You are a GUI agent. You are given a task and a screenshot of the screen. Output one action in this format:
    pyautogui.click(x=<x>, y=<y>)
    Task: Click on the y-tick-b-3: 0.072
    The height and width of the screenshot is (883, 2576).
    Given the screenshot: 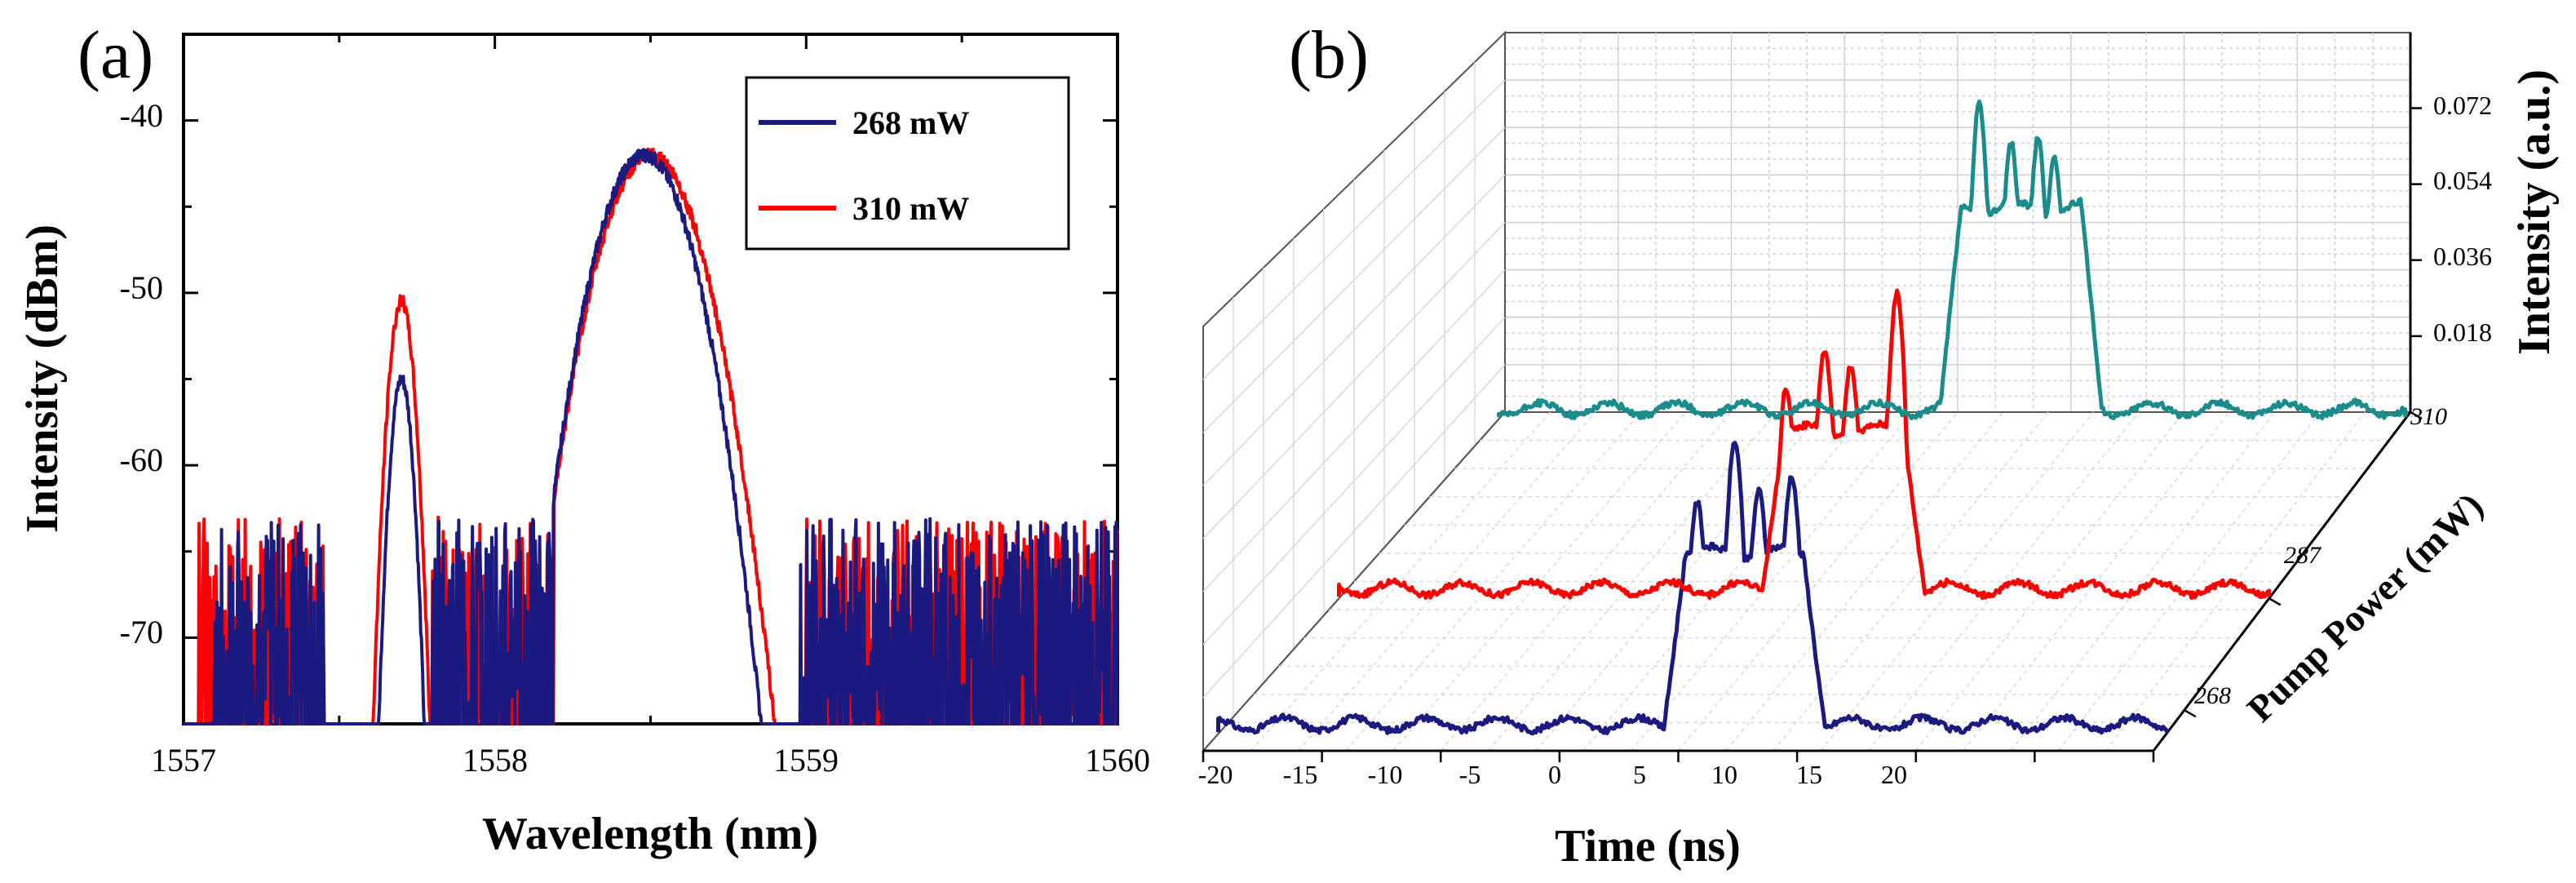 What is the action you would take?
    pyautogui.click(x=2462, y=105)
    